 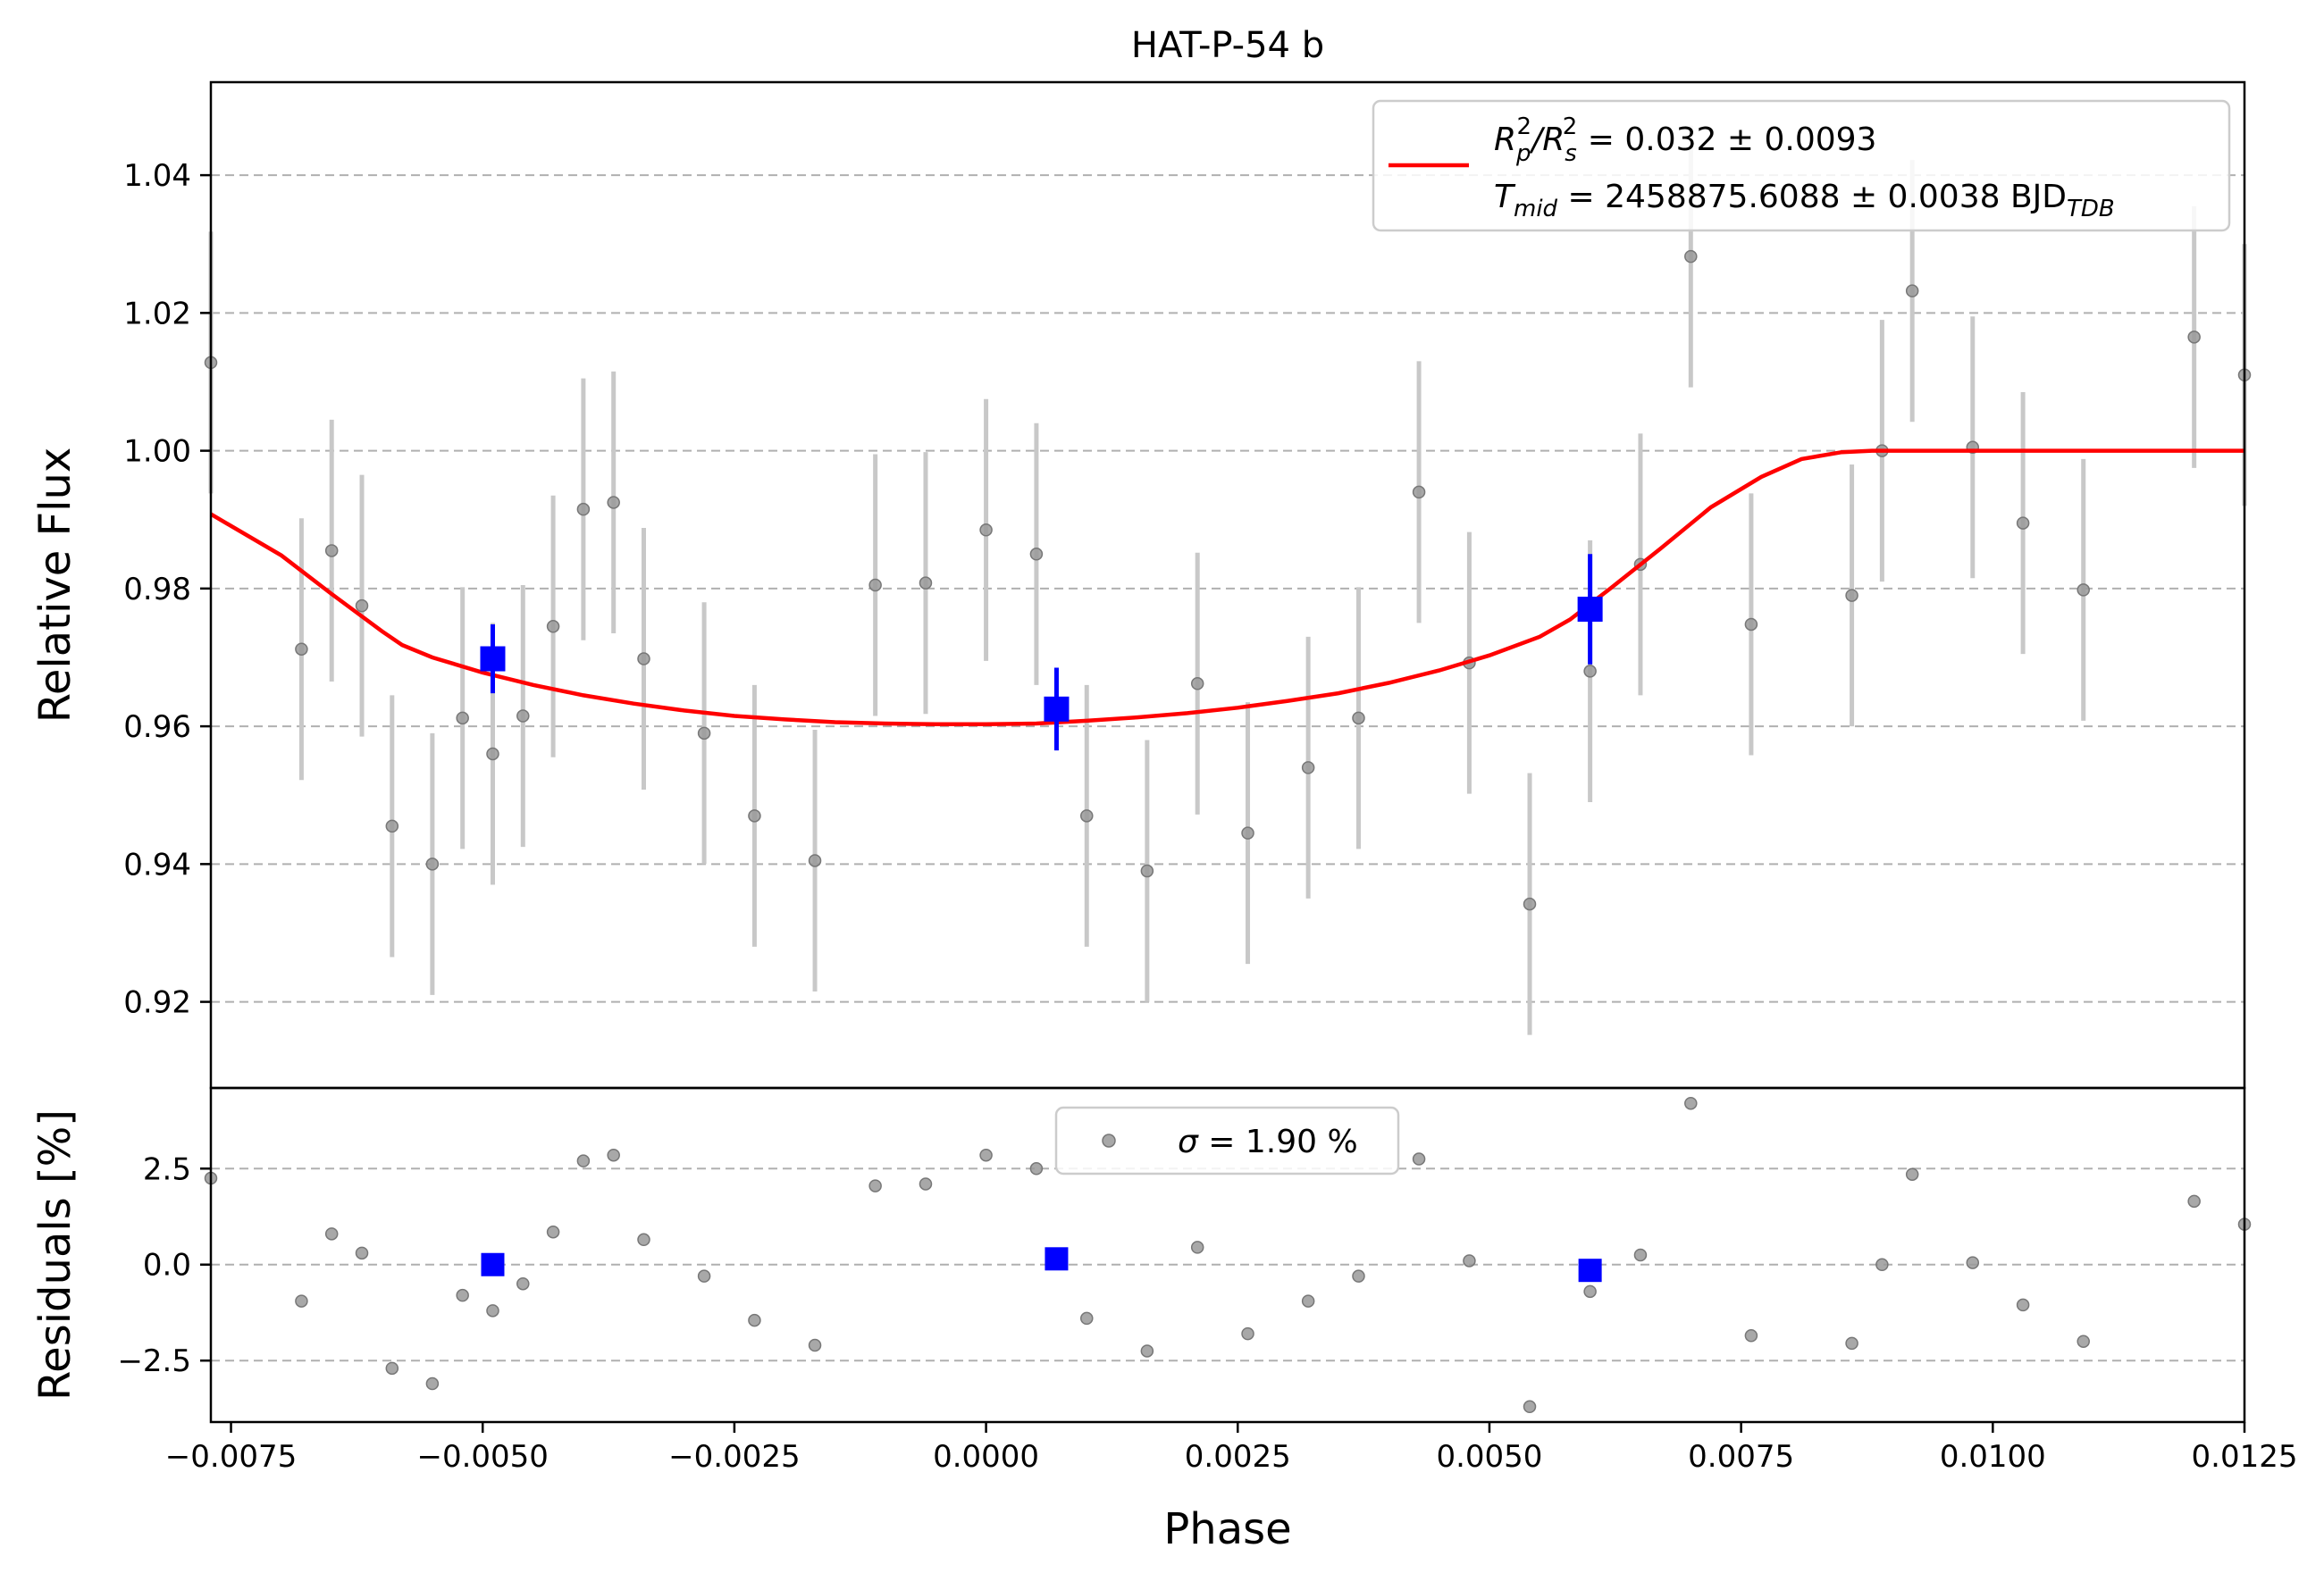 I want to click on x-tick-label: 0.0000, so click(x=986, y=1457).